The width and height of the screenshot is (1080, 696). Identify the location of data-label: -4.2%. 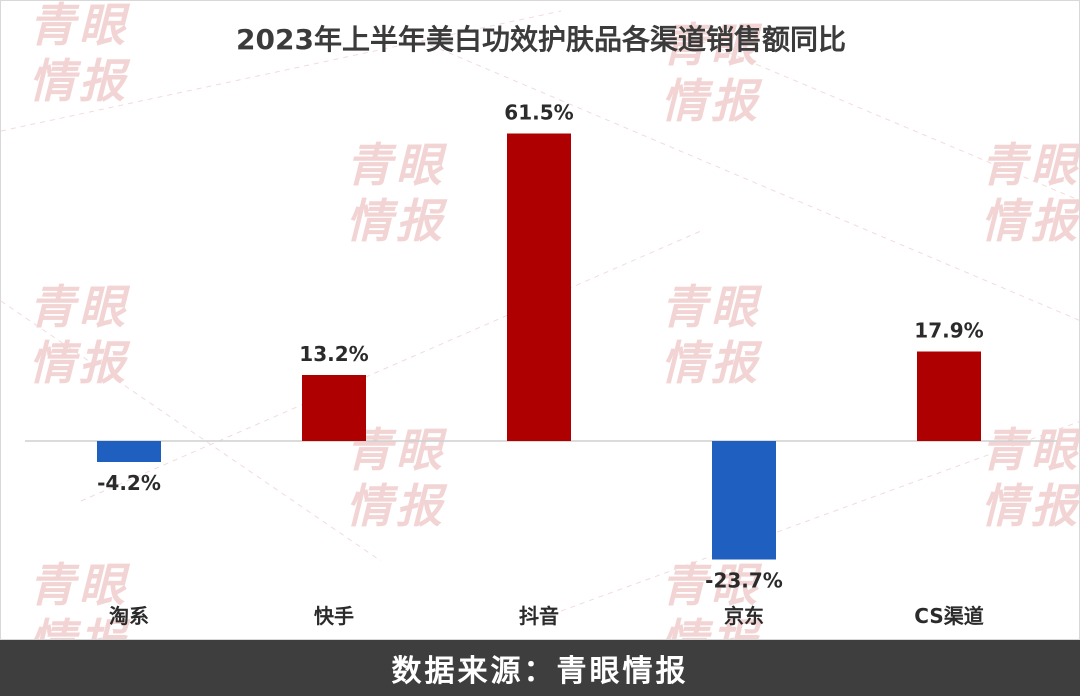
(129, 483).